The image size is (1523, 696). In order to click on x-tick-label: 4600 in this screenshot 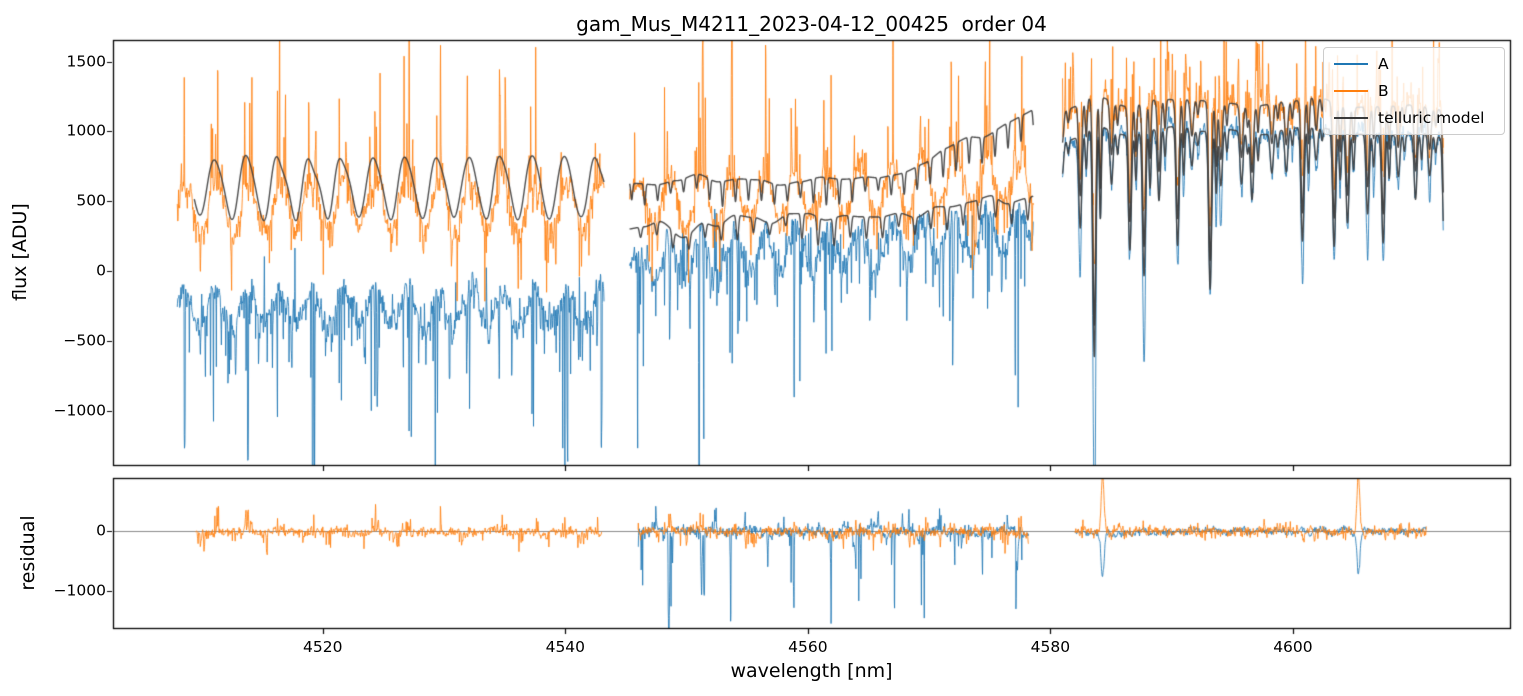, I will do `click(1293, 647)`.